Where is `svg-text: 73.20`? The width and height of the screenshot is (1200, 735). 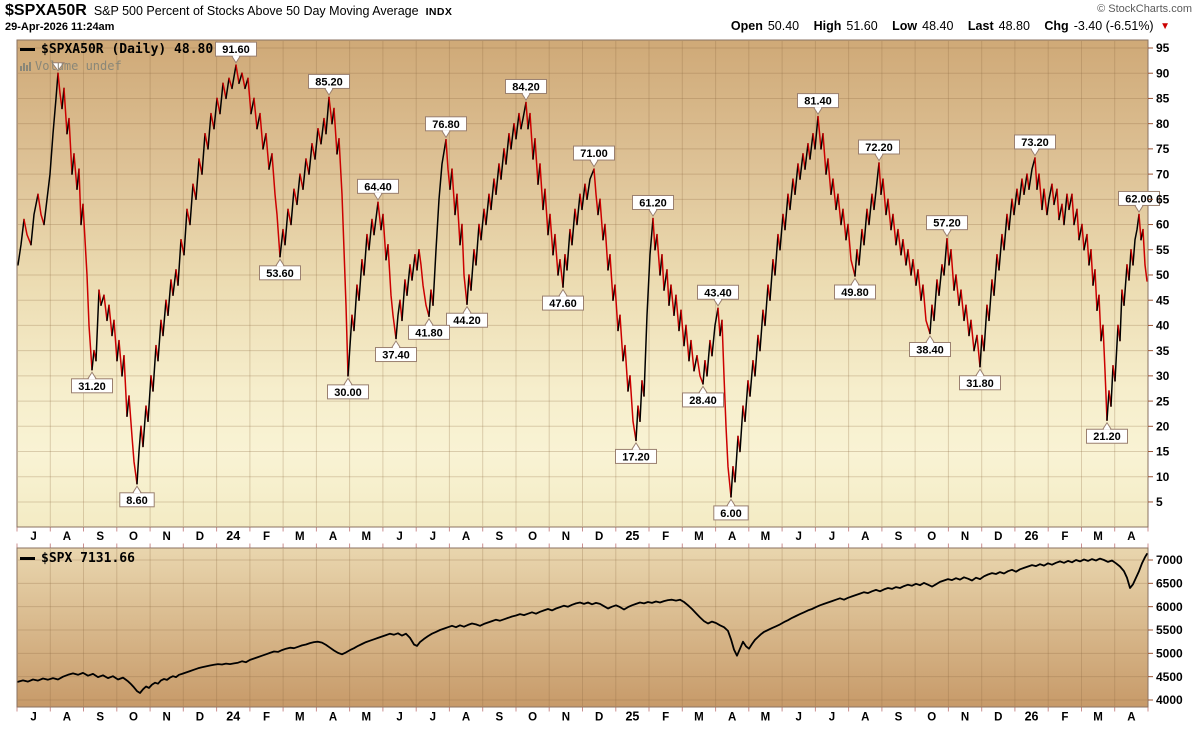
svg-text: 73.20 is located at coordinates (1035, 143).